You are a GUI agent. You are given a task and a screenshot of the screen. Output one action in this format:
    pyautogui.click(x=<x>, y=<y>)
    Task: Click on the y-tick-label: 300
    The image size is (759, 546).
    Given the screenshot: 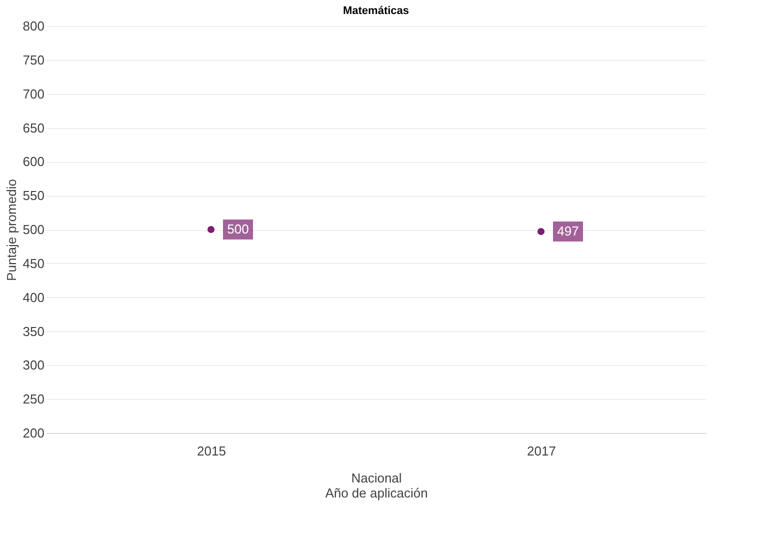 What is the action you would take?
    pyautogui.click(x=33, y=365)
    